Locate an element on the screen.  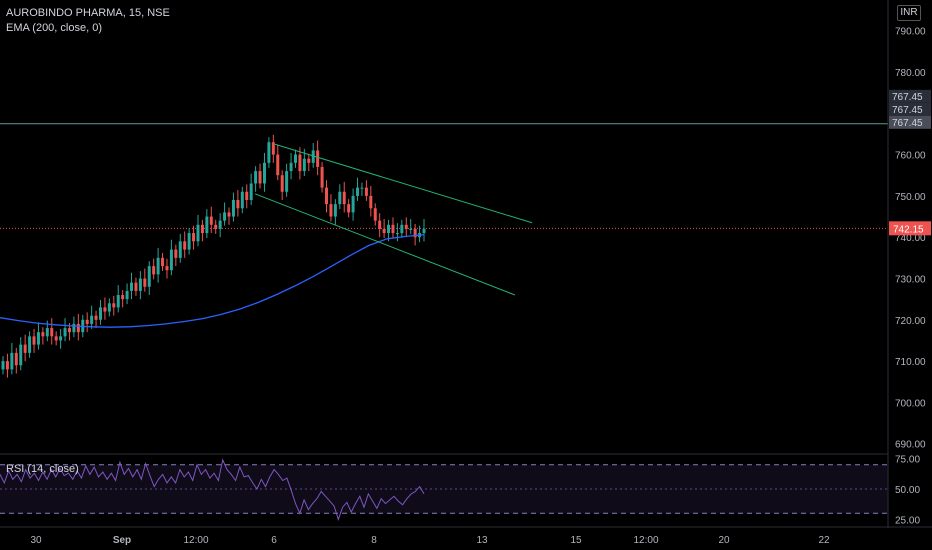
ema-200-line is located at coordinates (212, 281).